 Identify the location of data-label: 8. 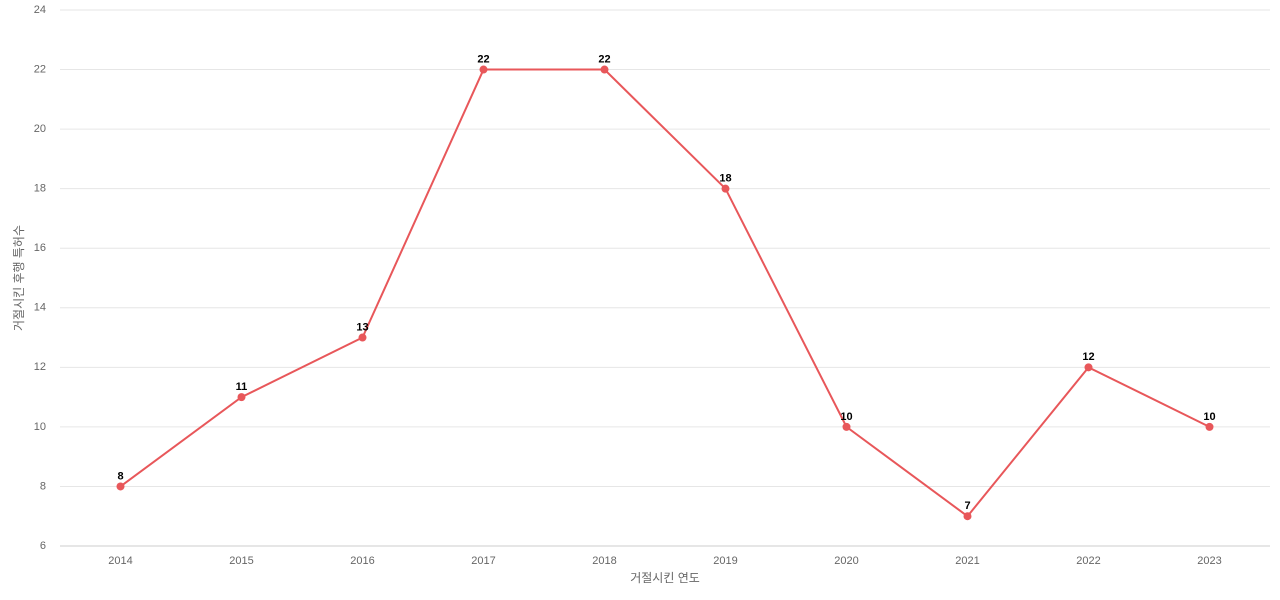
(120, 476).